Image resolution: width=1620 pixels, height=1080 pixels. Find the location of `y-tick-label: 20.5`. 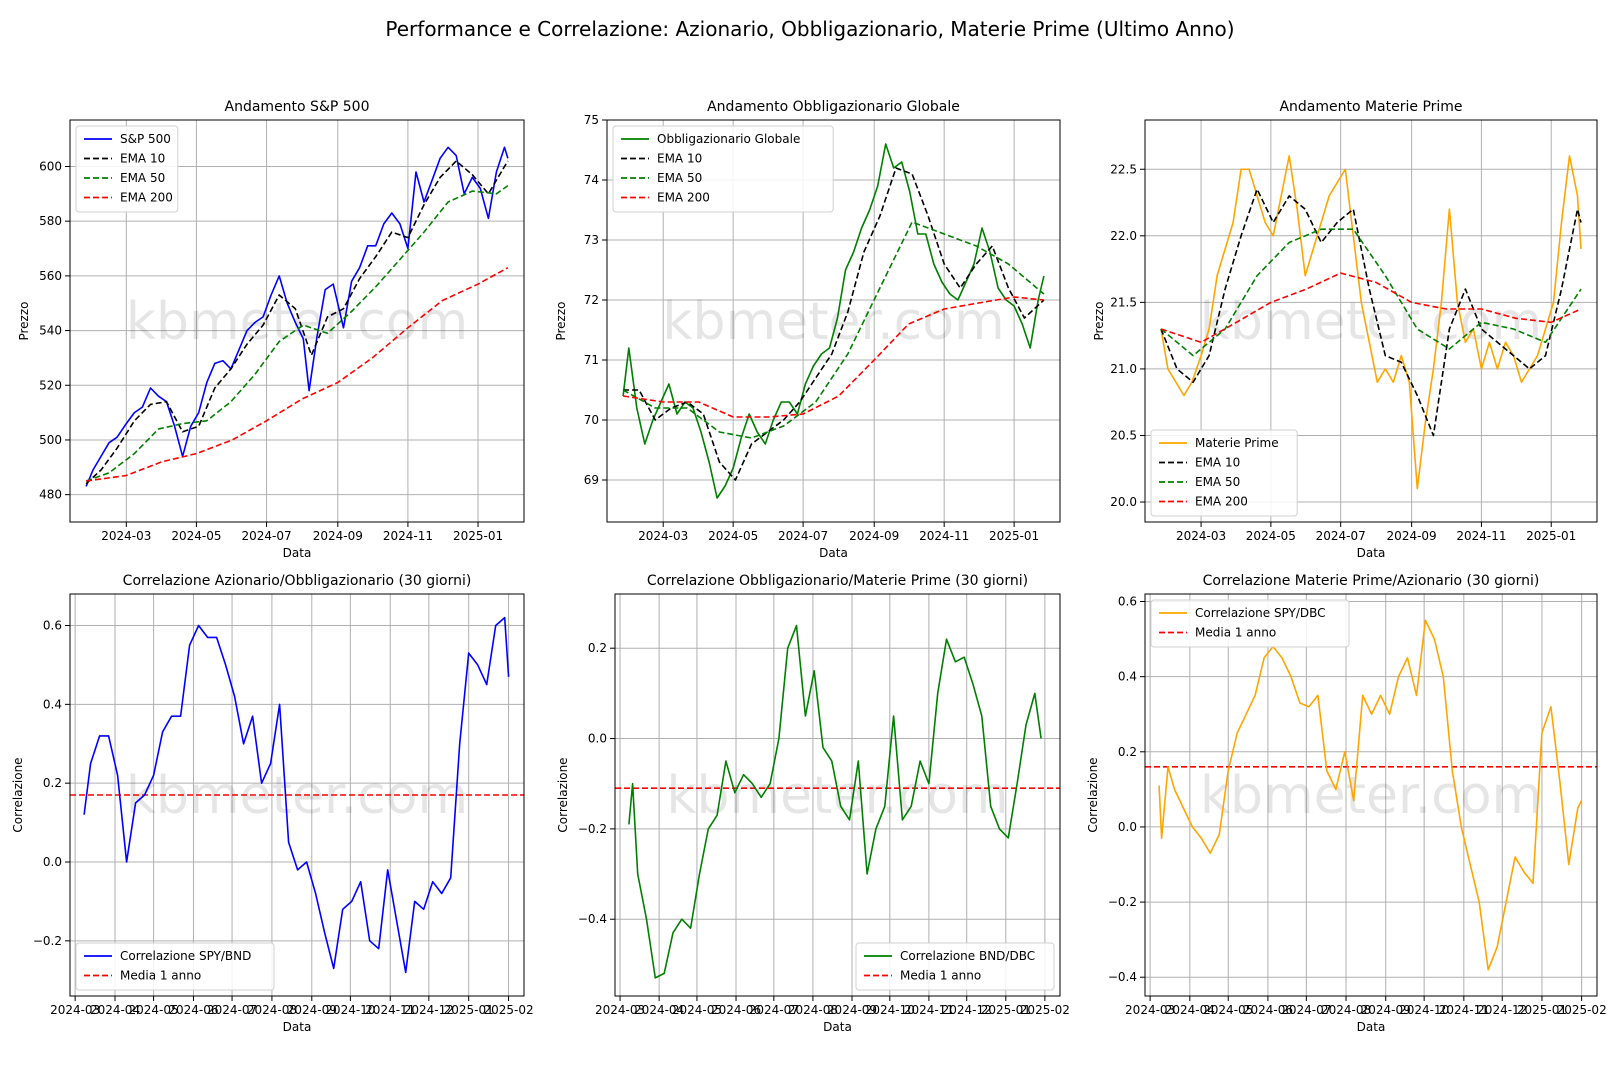

y-tick-label: 20.5 is located at coordinates (1123, 435).